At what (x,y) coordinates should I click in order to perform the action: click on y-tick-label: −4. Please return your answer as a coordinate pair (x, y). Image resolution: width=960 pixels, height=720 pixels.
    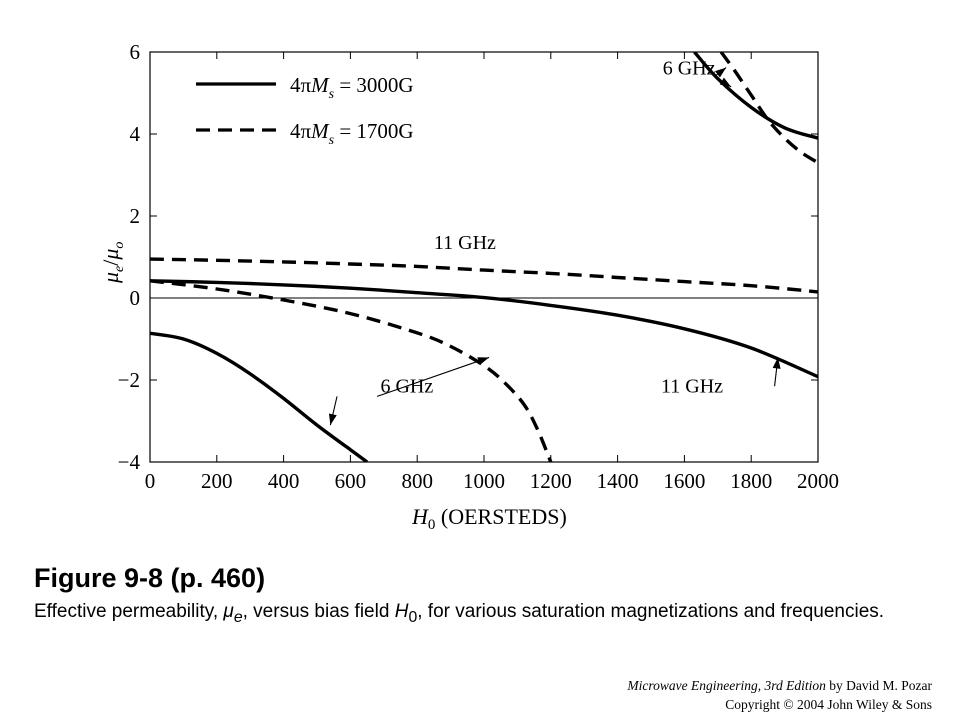
    Looking at the image, I should click on (129, 462).